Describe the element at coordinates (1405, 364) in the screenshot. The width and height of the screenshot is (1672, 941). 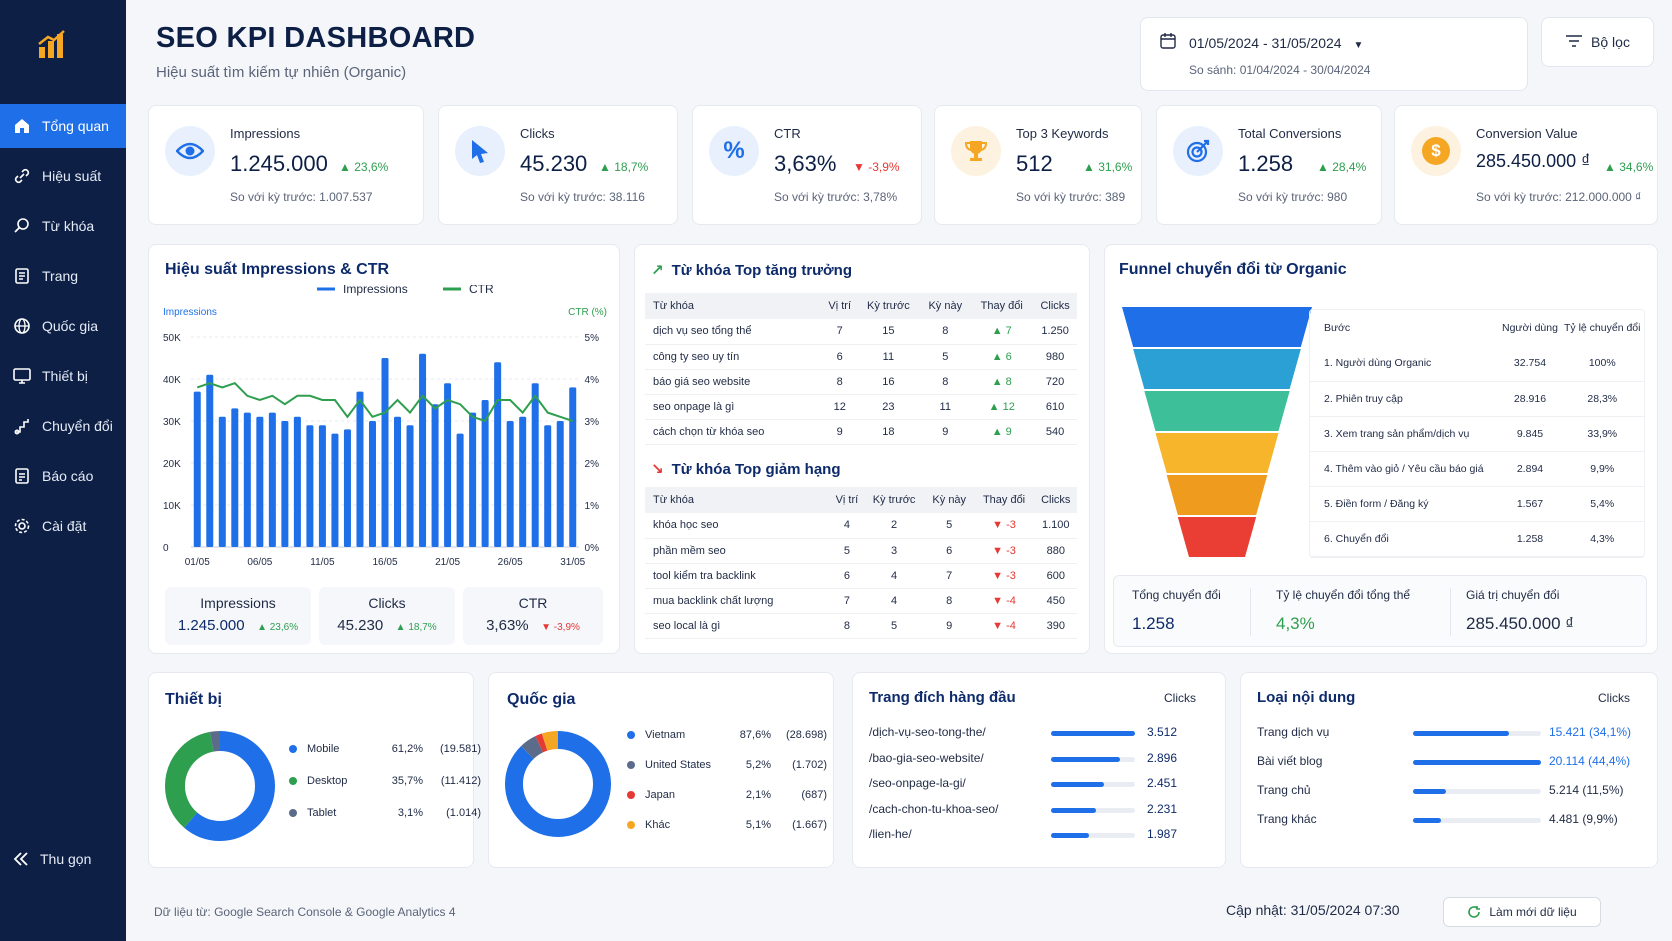
I see `funnel-cell: 1. Người dùng Organic` at that location.